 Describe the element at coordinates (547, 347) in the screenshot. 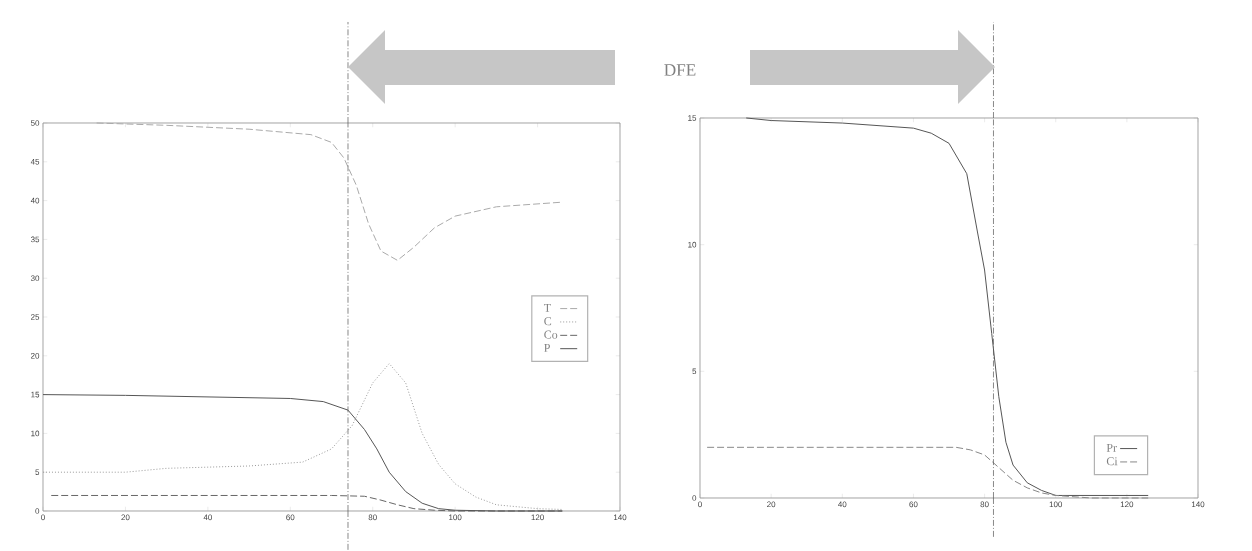

I see `legend-label: P` at that location.